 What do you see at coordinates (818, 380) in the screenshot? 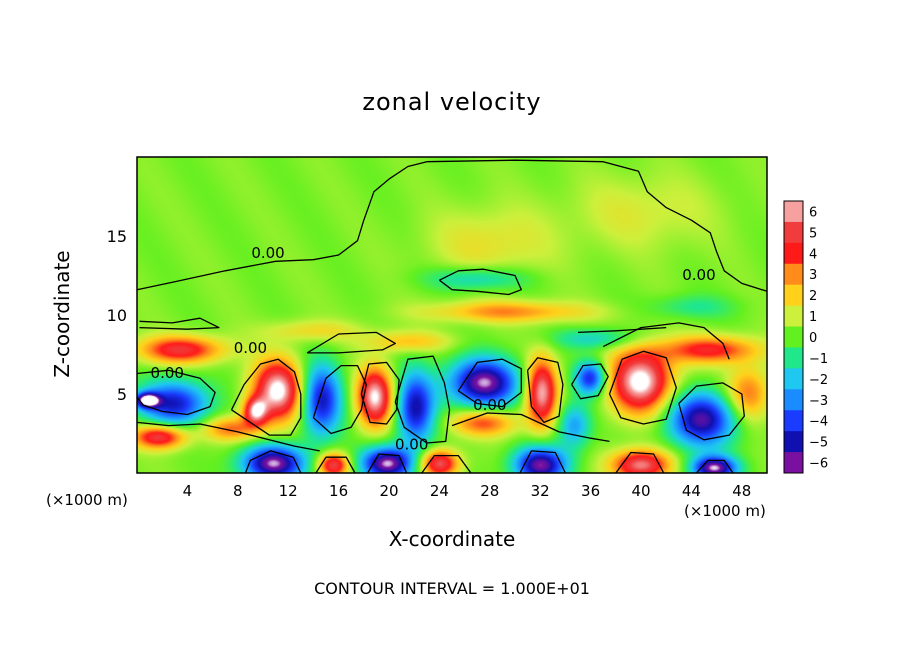
I see `colorbar-tick-label: −2` at bounding box center [818, 380].